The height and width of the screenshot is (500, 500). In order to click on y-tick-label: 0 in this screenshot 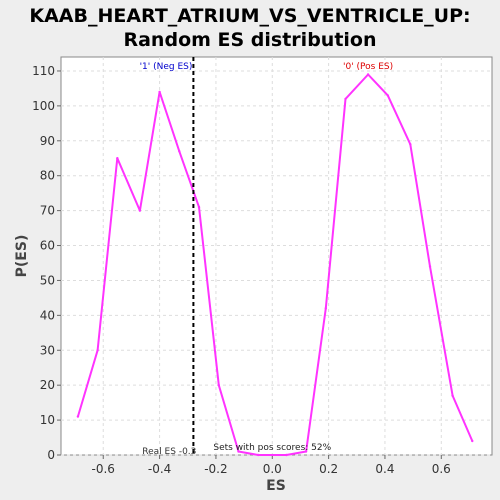, I will do `click(51, 455)`.